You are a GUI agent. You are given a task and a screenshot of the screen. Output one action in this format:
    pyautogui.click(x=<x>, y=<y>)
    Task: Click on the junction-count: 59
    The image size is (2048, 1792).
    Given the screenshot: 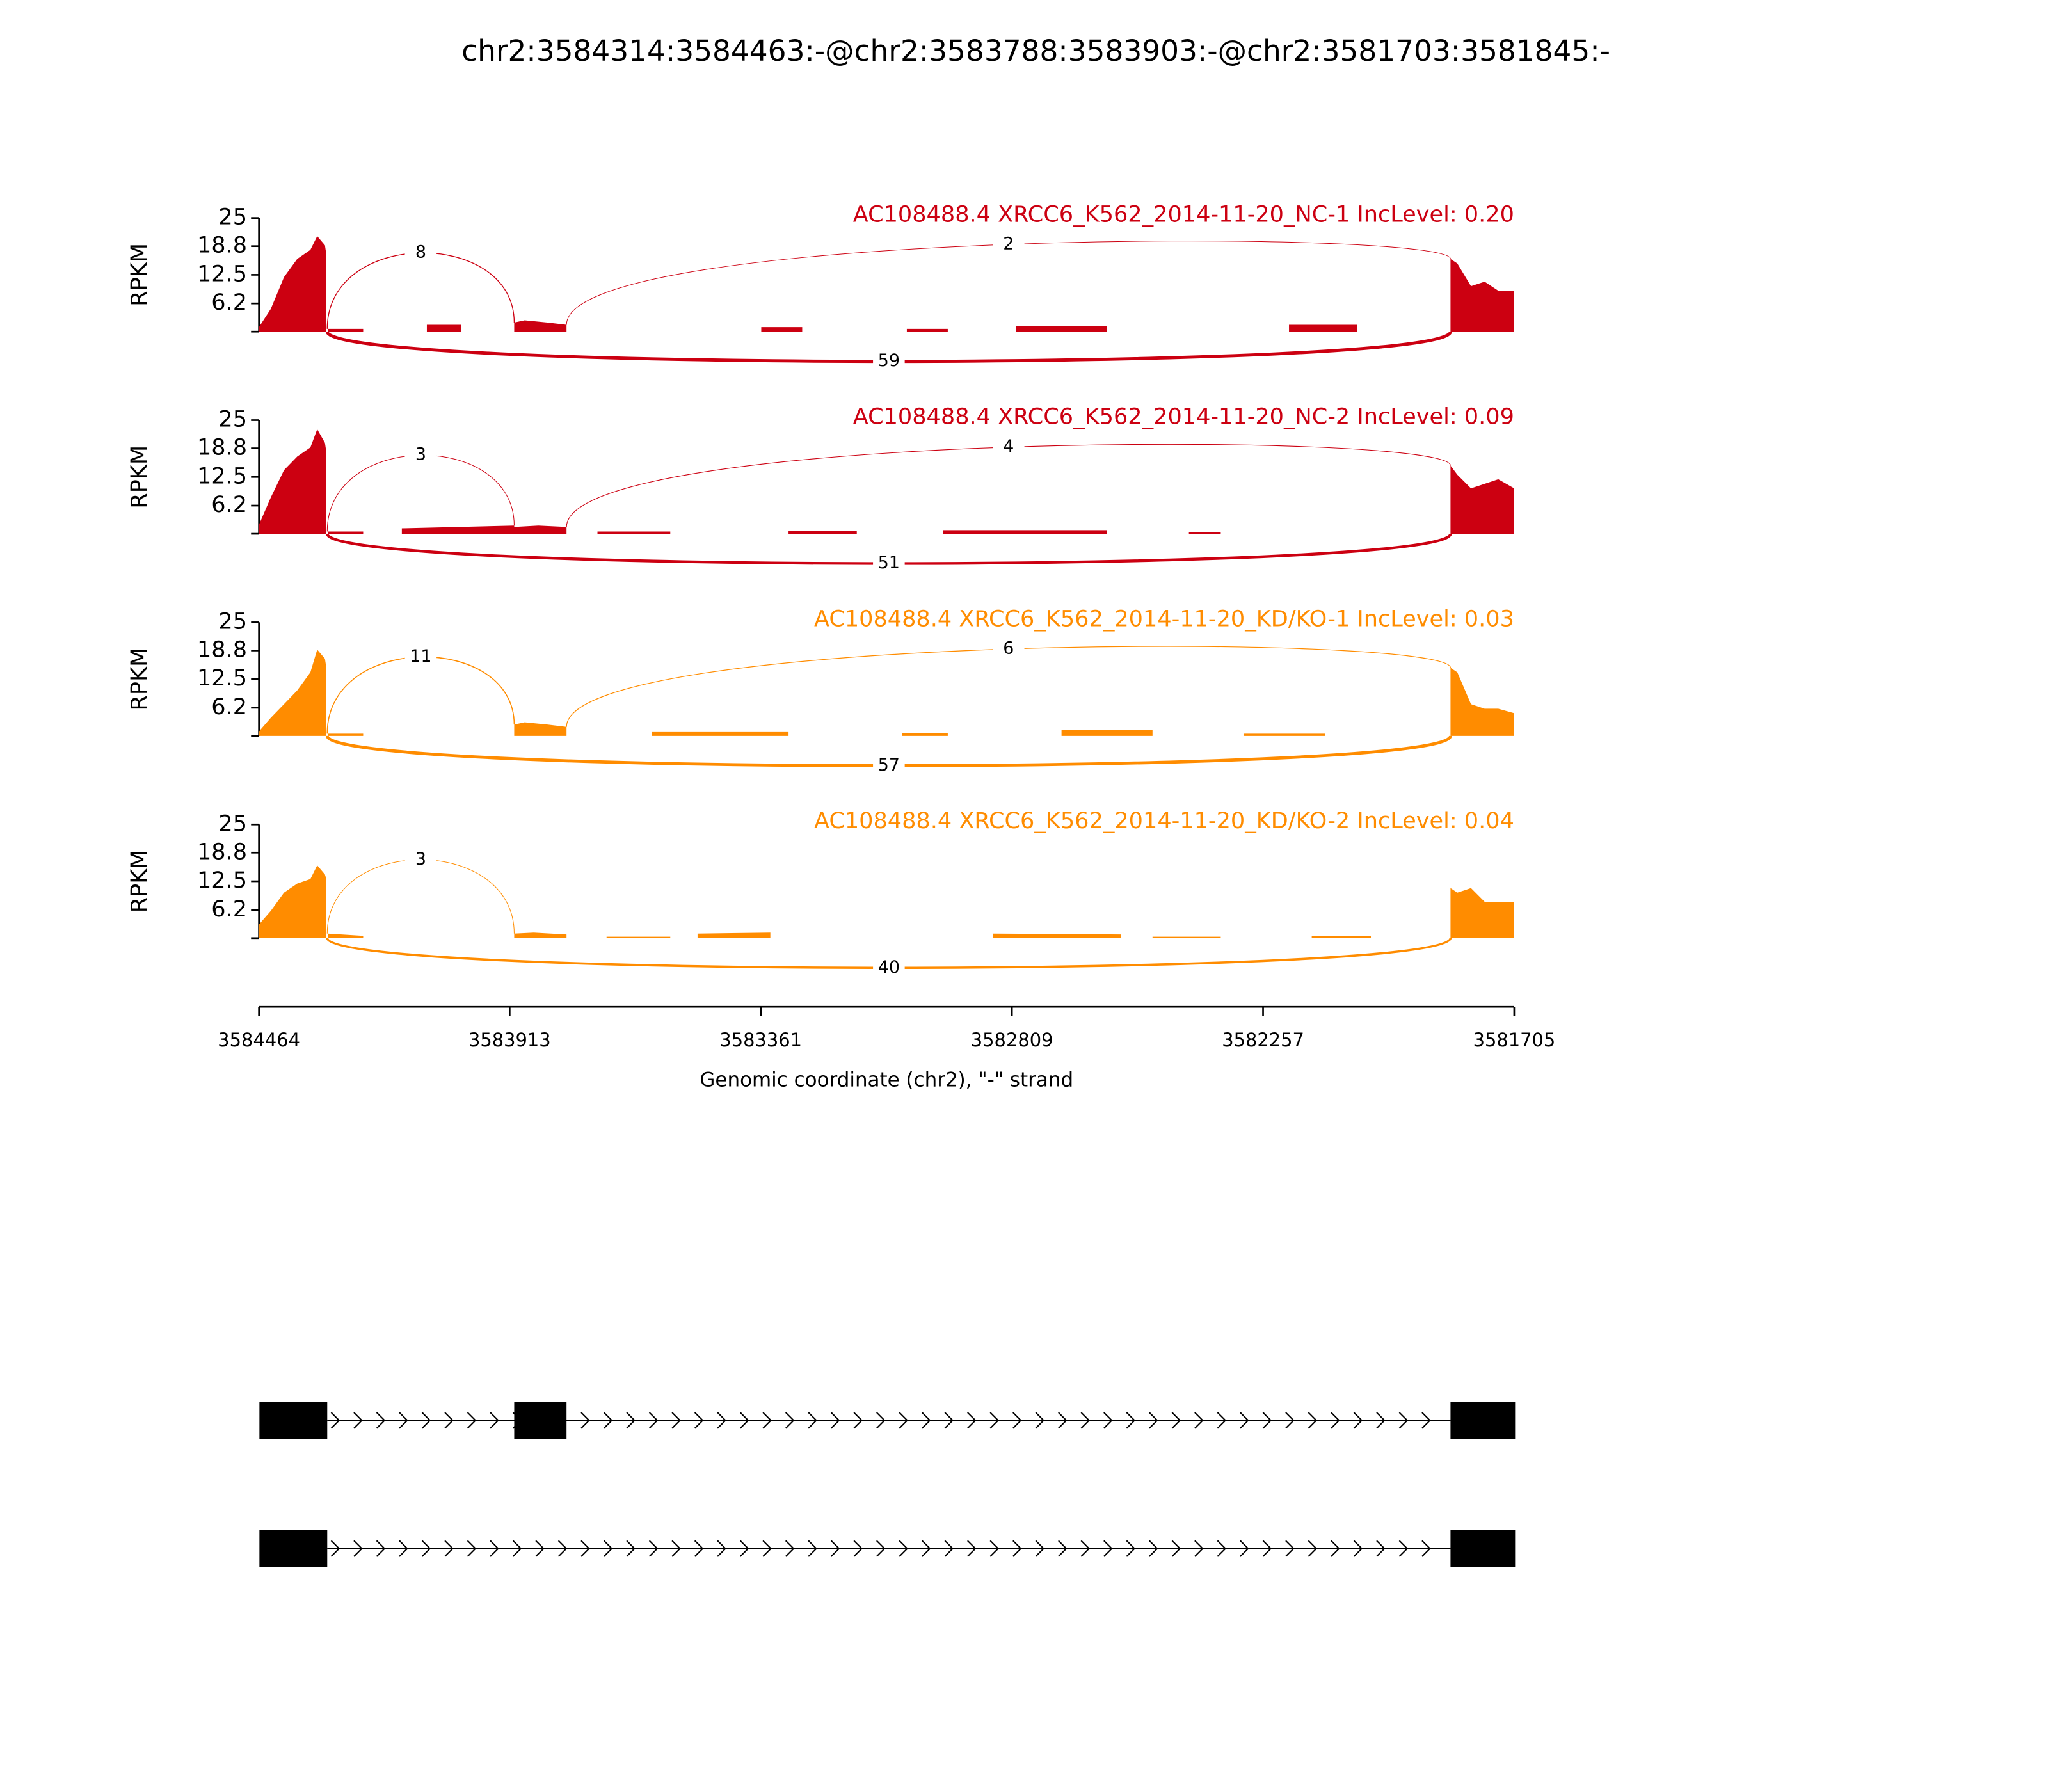 What is the action you would take?
    pyautogui.click(x=889, y=361)
    